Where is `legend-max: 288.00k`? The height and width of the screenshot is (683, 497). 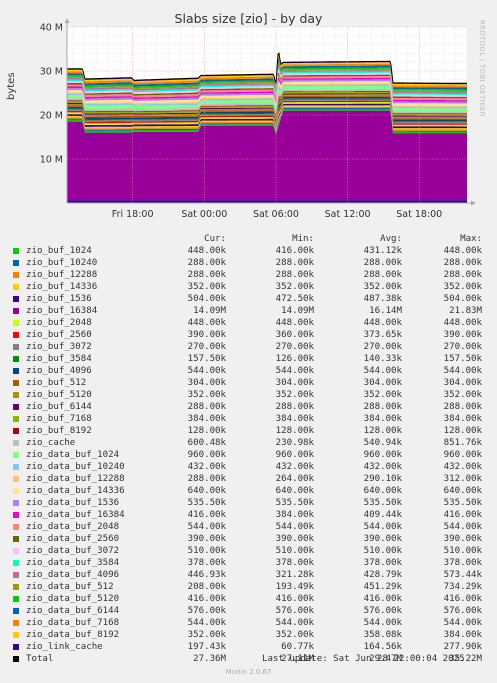
legend-max: 288.00k is located at coordinates (462, 275).